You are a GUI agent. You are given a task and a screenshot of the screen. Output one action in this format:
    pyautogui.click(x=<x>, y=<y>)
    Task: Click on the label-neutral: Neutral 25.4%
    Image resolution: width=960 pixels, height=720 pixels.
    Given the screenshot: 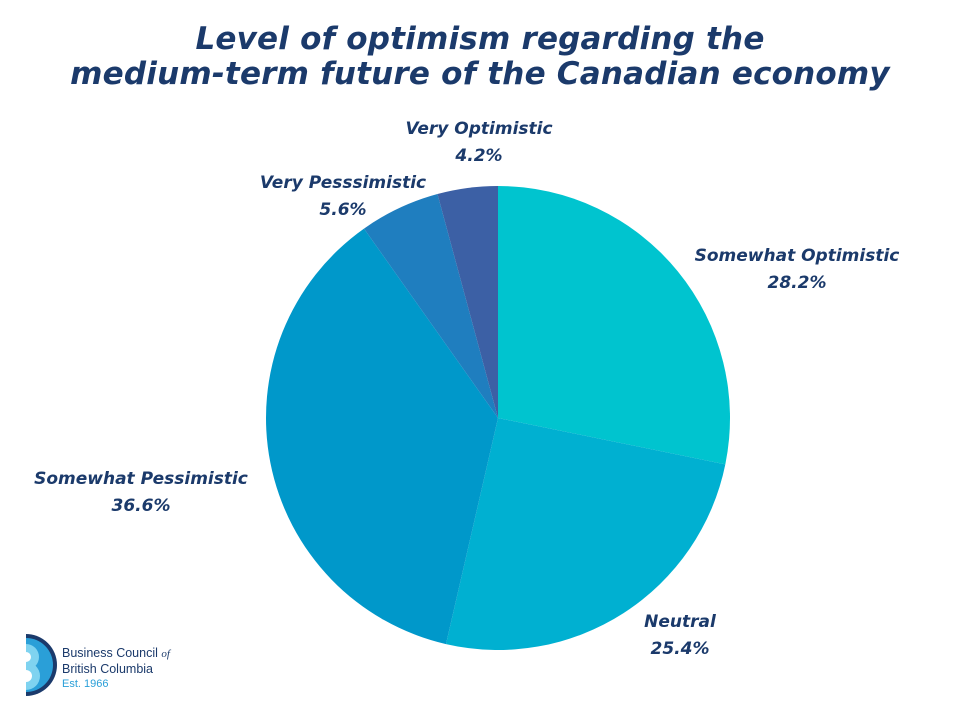 What is the action you would take?
    pyautogui.click(x=680, y=636)
    